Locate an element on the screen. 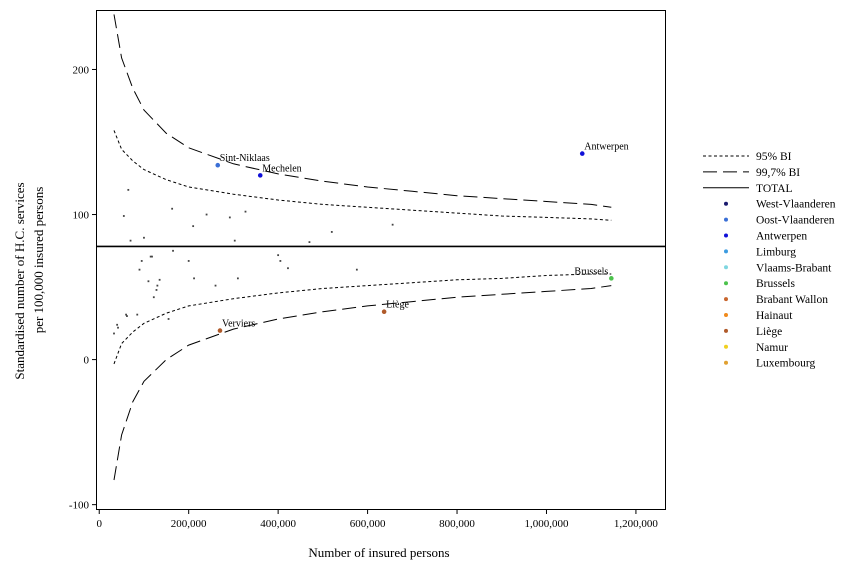 The width and height of the screenshot is (864, 576). legend-label: Namur is located at coordinates (772, 348).